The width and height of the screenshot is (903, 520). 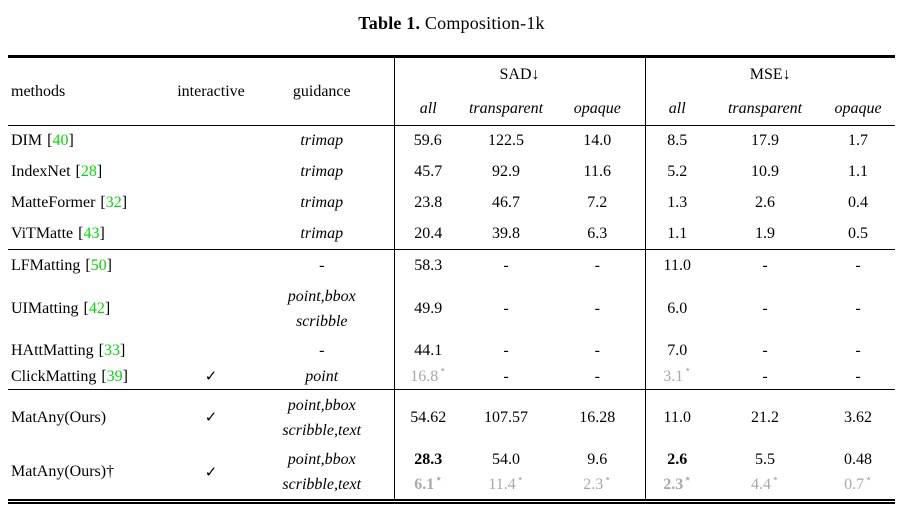 What do you see at coordinates (597, 459) in the screenshot?
I see `value-primary: 9.6` at bounding box center [597, 459].